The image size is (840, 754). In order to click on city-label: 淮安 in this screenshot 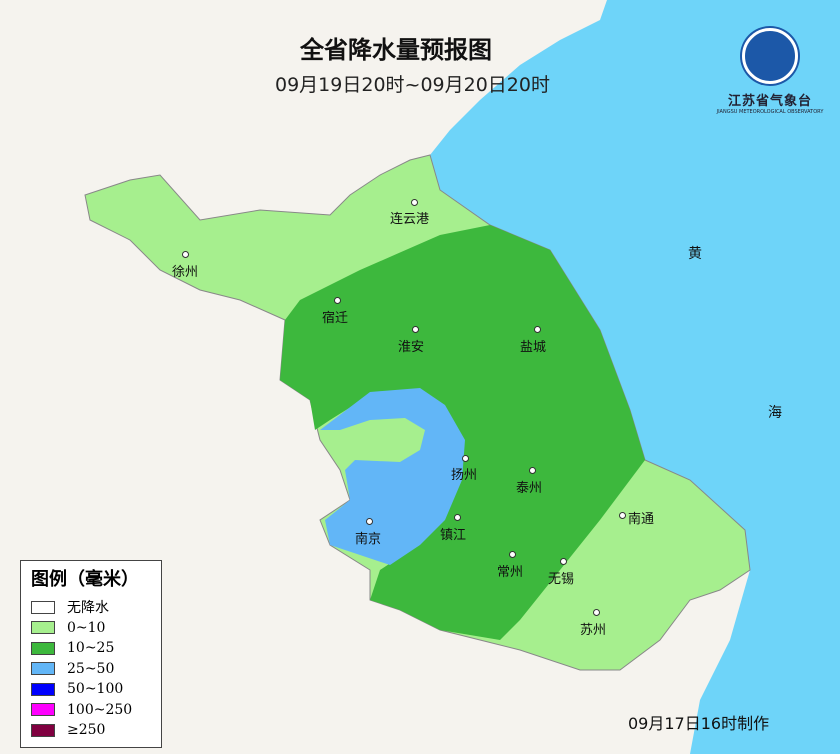, I will do `click(411, 347)`.